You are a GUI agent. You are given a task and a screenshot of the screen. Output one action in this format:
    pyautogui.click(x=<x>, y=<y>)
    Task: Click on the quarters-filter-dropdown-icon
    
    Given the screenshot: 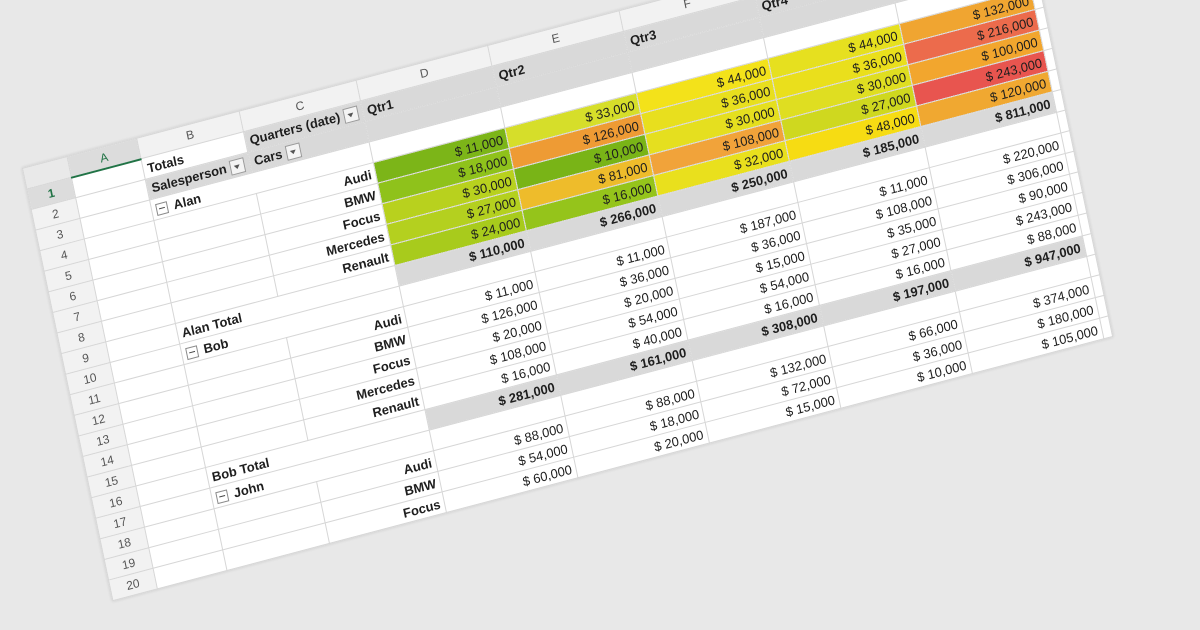 What is the action you would take?
    pyautogui.click(x=351, y=114)
    